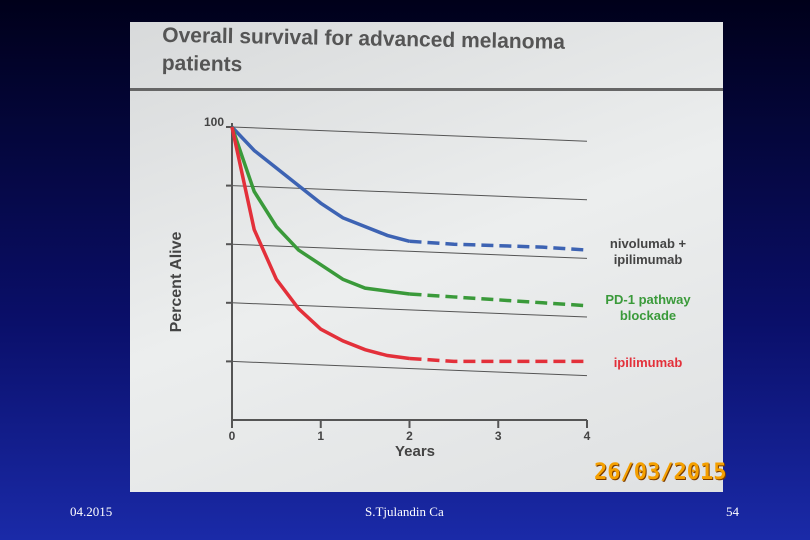 The height and width of the screenshot is (540, 810). Describe the element at coordinates (732, 511) in the screenshot. I see `footer-page: 54` at that location.